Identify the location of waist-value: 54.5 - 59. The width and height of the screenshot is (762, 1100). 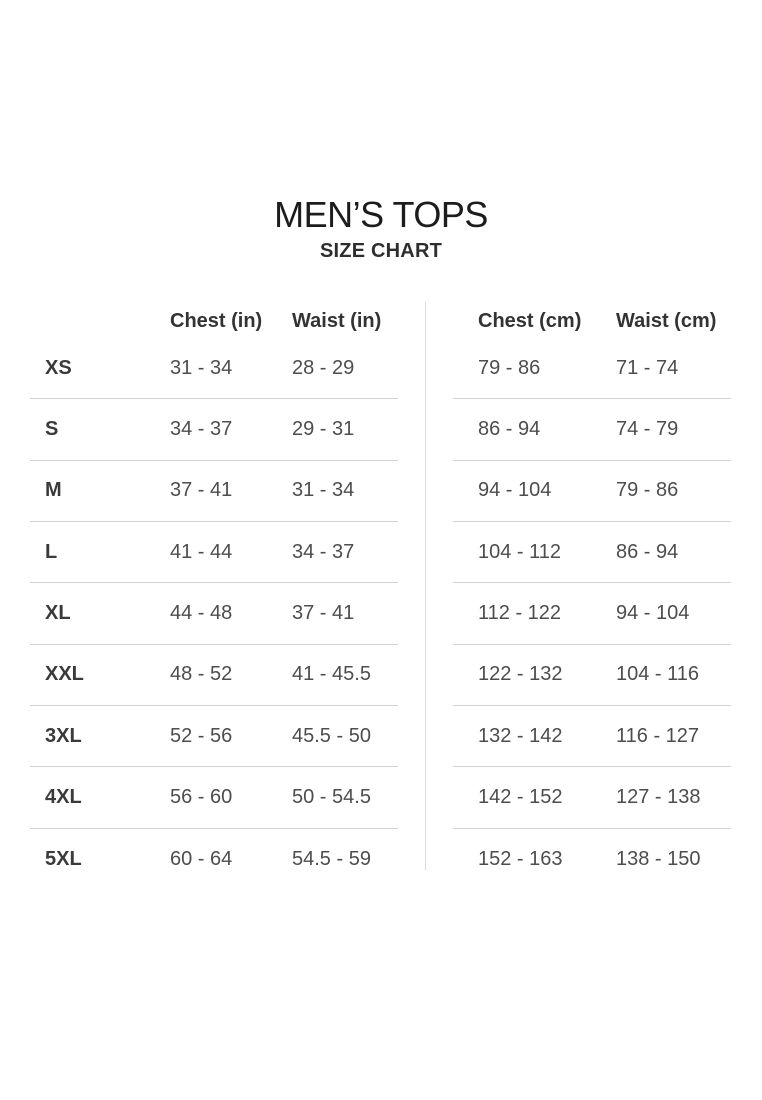
(331, 858).